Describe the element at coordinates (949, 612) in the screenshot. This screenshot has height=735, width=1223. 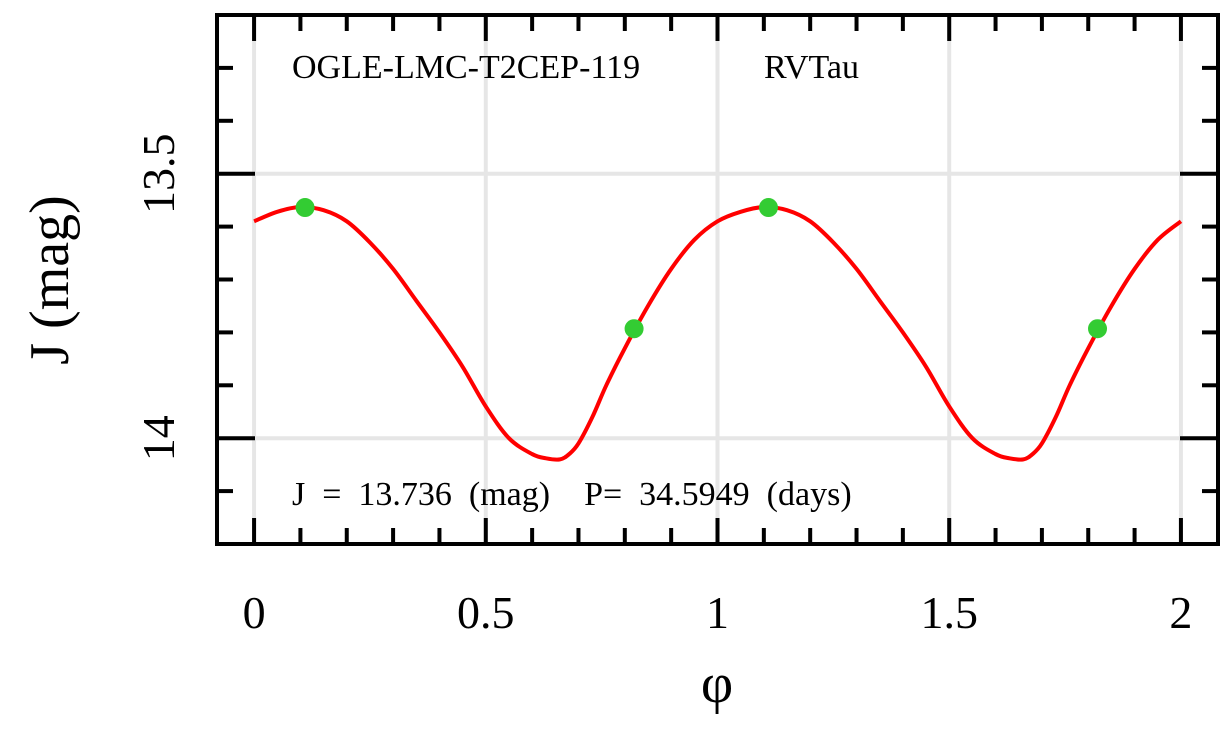
I see `x-tick-label-3: 1.5` at that location.